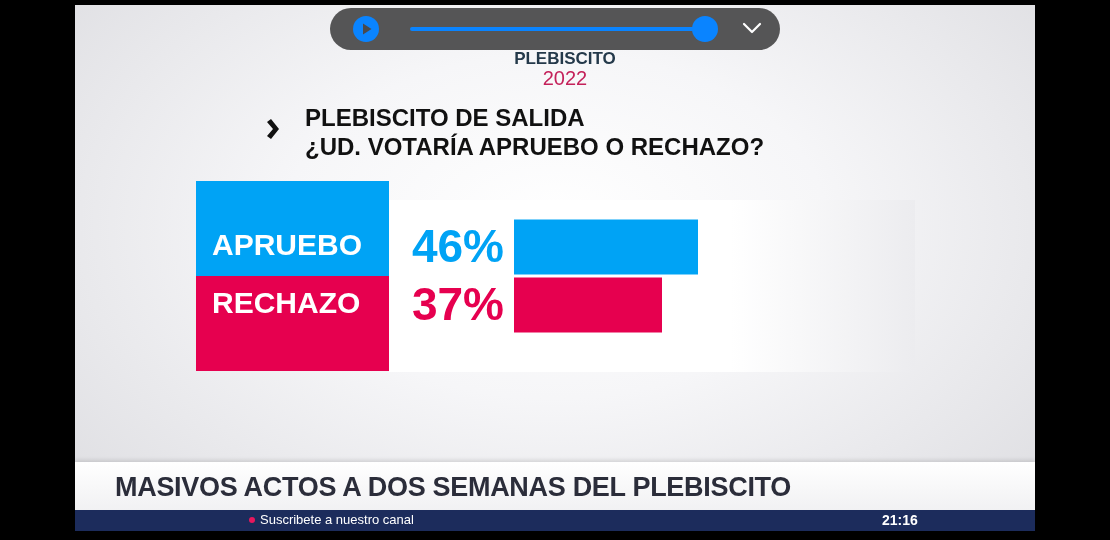 This screenshot has width=1110, height=540. I want to click on y-tick-label: RECHAZO, so click(286, 303).